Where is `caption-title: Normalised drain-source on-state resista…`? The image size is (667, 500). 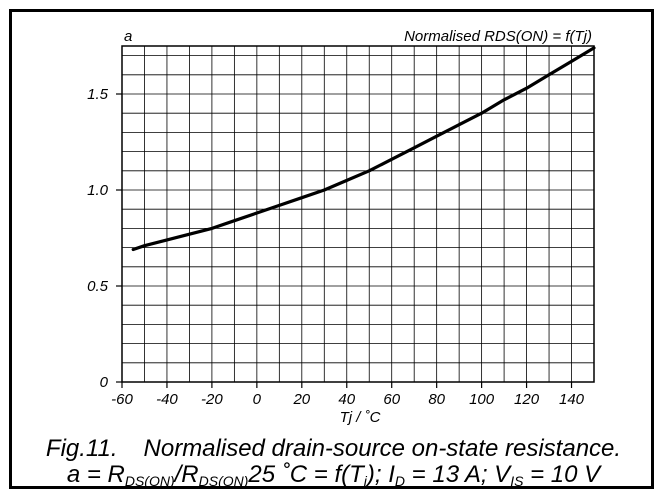 caption-title: Normalised drain-source on-state resista… is located at coordinates (382, 448).